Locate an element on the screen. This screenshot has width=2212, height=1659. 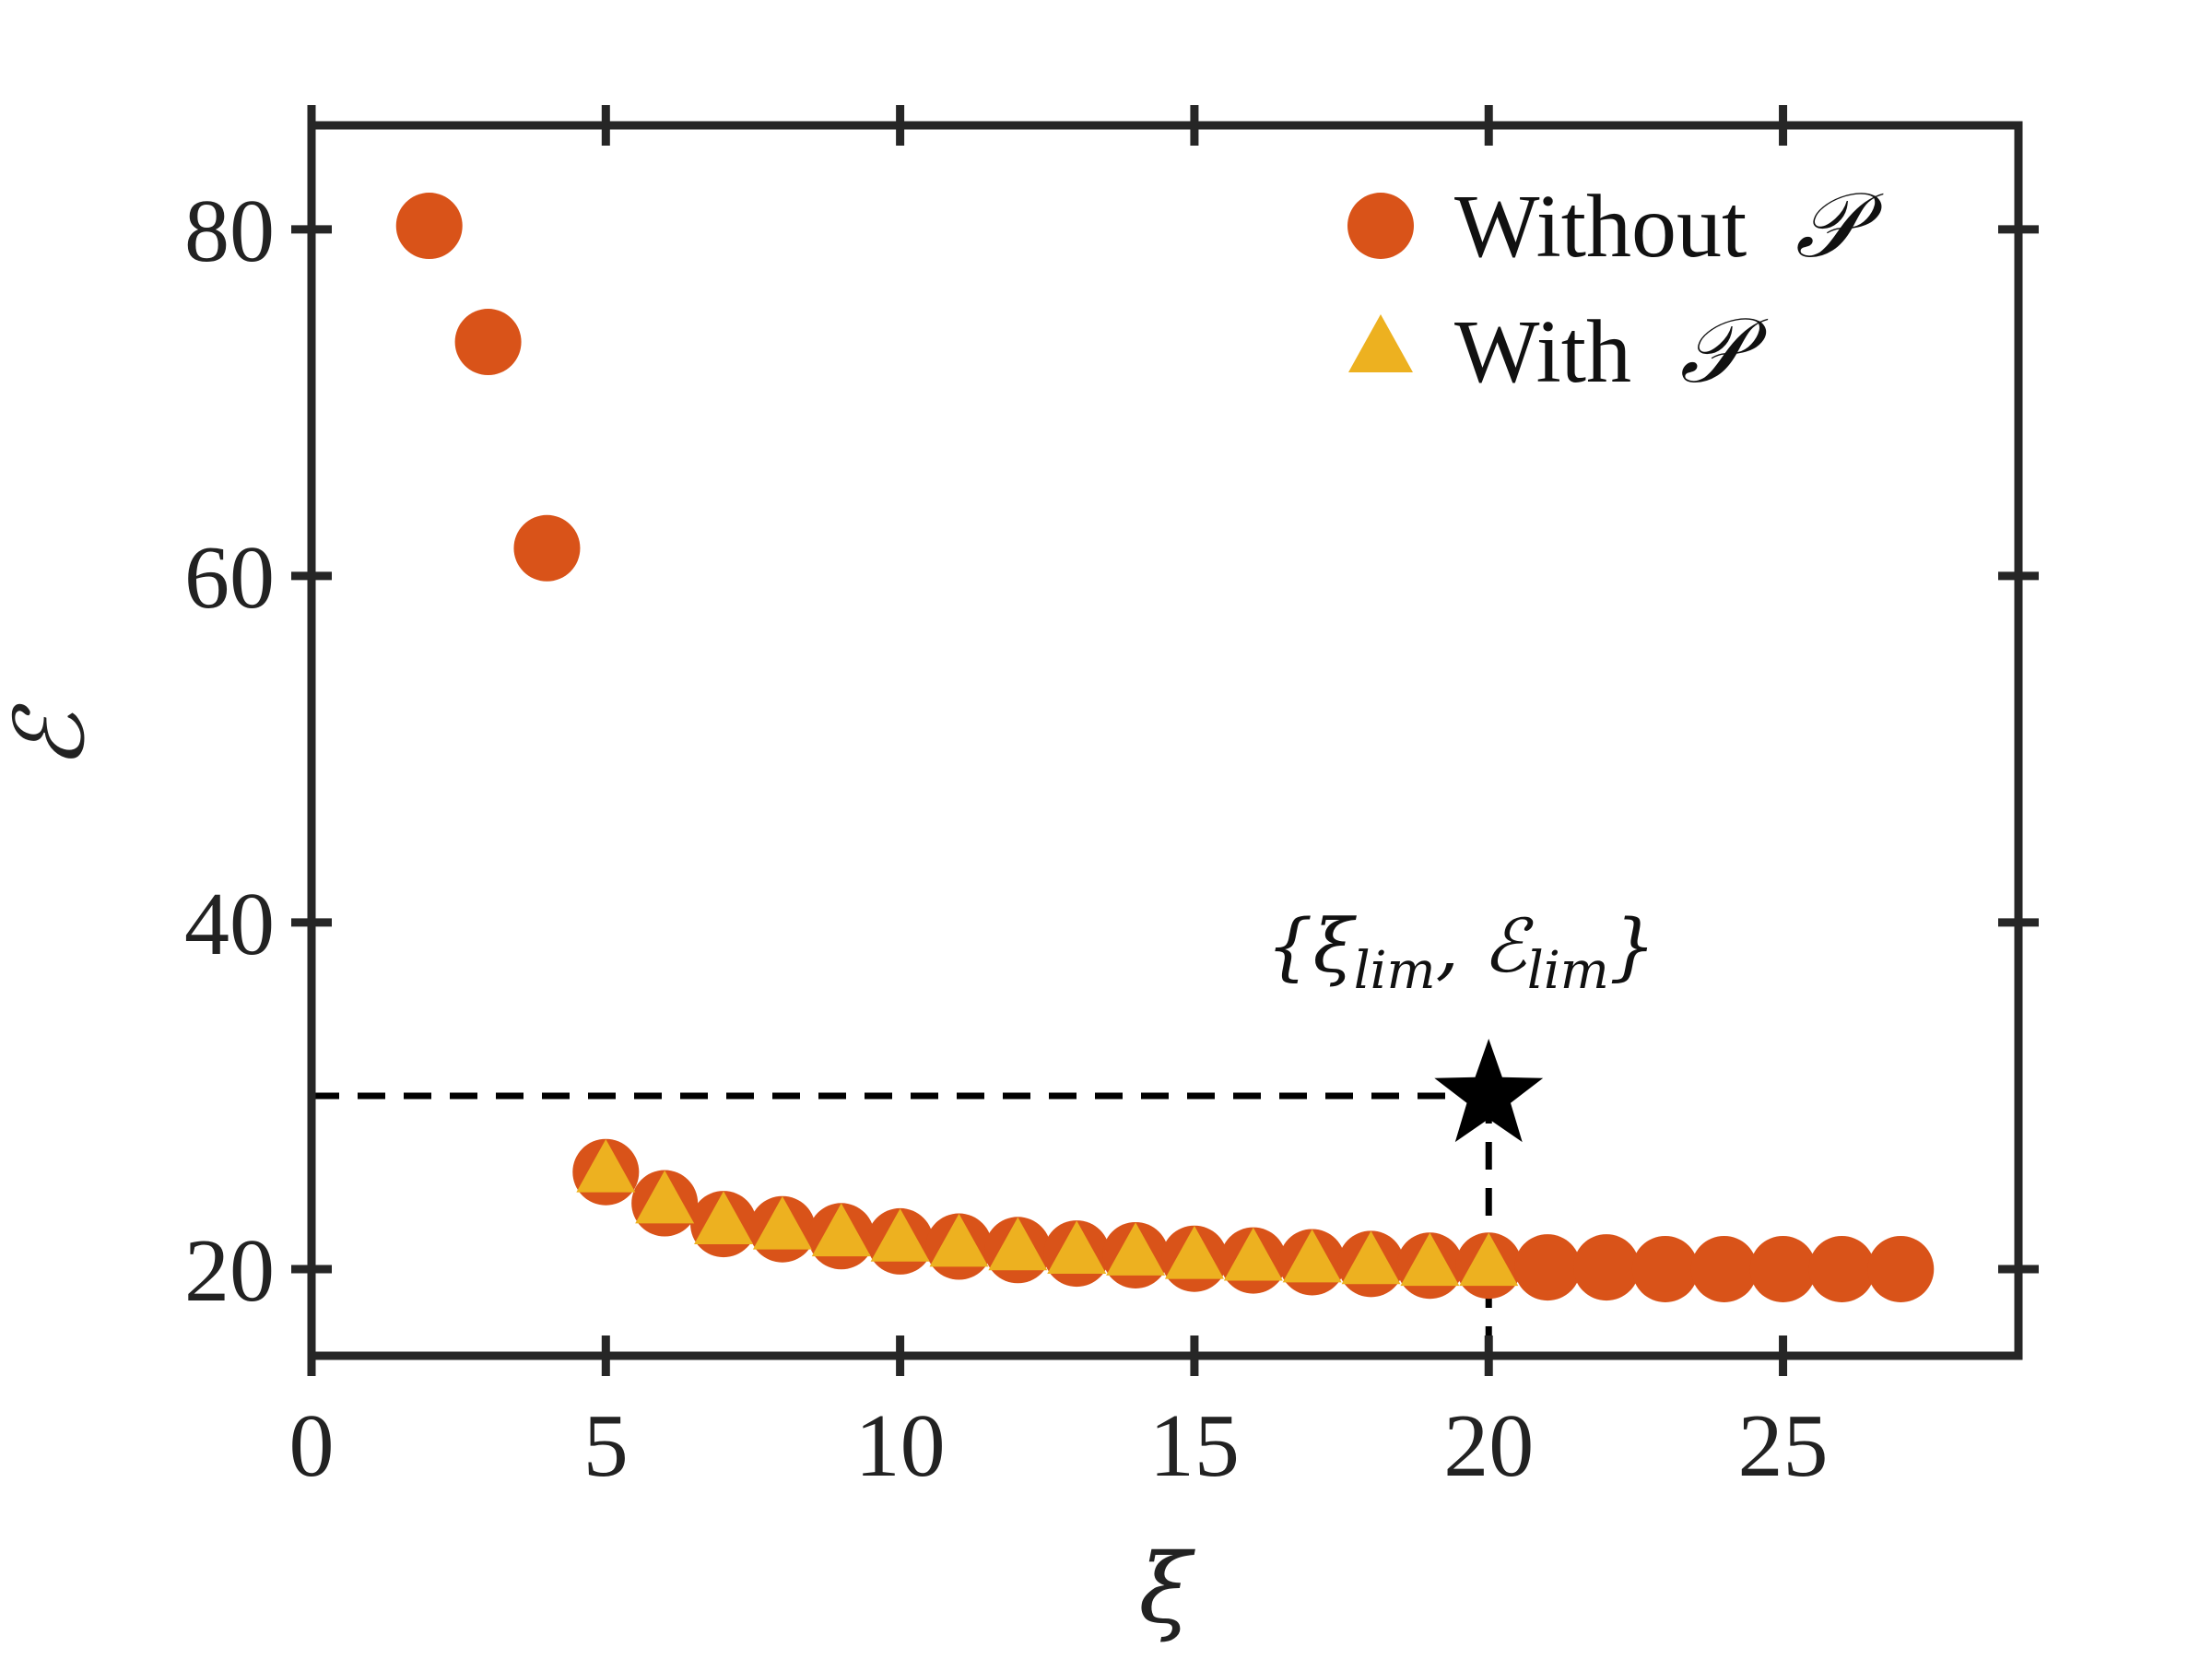
y-tick-label: 60 is located at coordinates (229, 578).